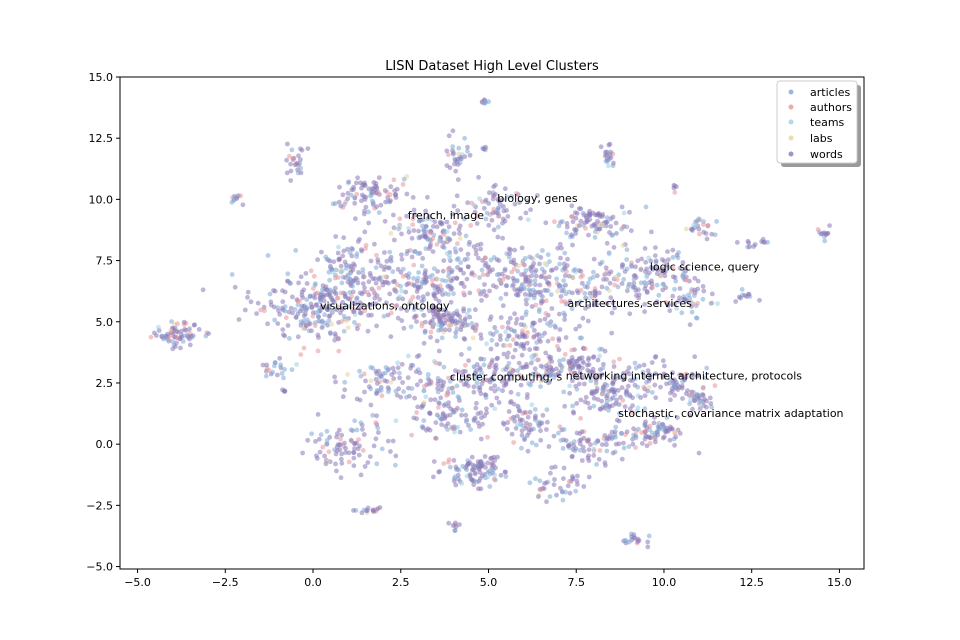  Describe the element at coordinates (751, 582) in the screenshot. I see `x-tick-label: 12.5` at that location.